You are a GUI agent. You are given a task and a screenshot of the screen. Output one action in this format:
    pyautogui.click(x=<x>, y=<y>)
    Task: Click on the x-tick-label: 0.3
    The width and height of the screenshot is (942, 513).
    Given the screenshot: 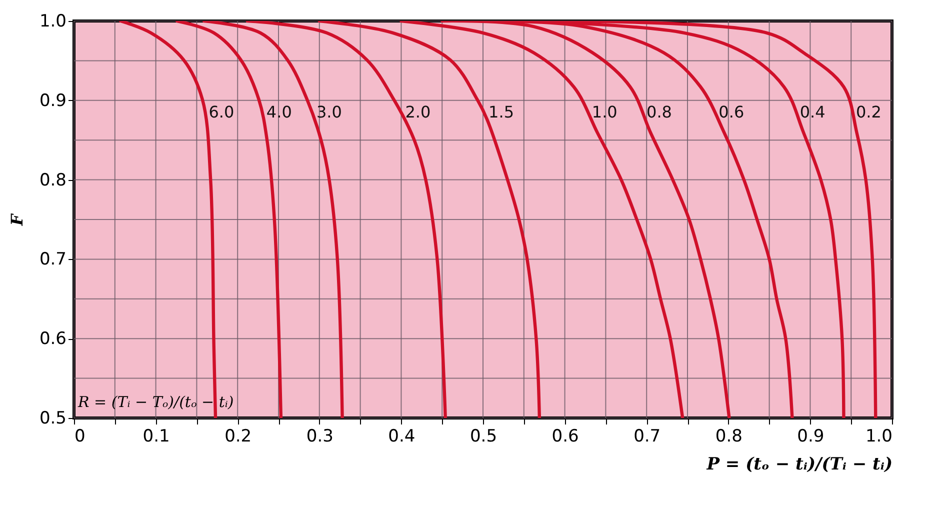 What is the action you would take?
    pyautogui.click(x=320, y=436)
    